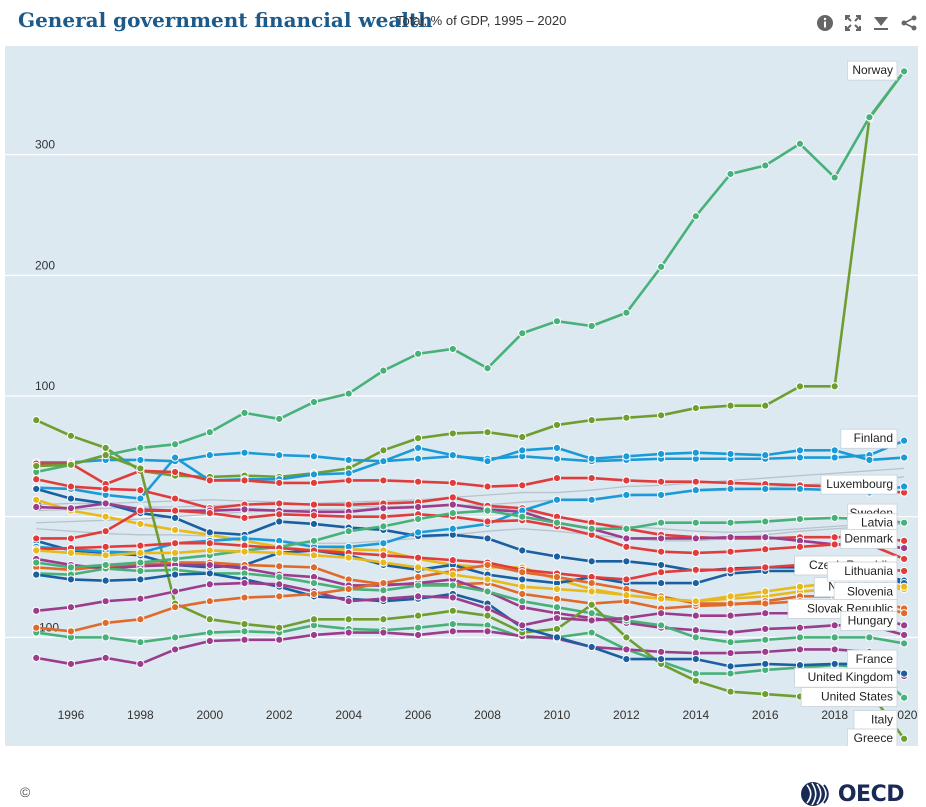  I want to click on share-icon, so click(909, 23).